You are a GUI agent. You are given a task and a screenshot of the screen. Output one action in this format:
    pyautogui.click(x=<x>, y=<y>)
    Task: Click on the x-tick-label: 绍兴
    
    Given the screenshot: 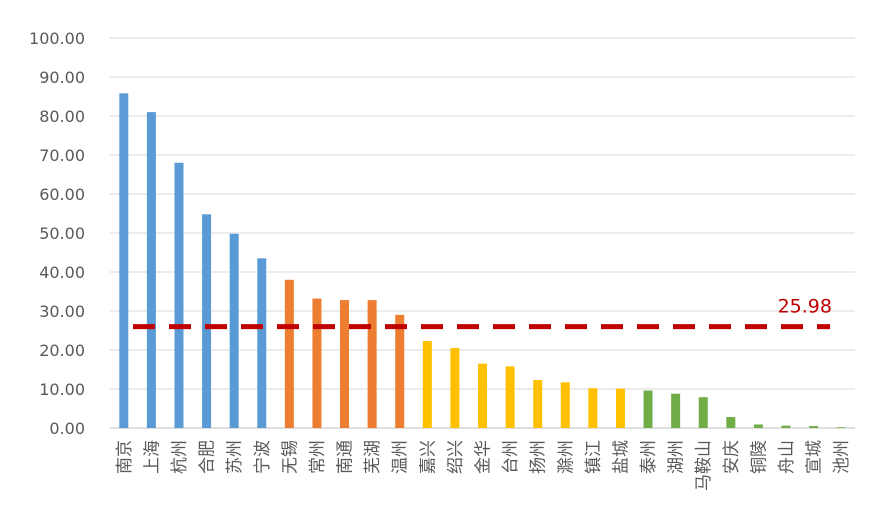 What is the action you would take?
    pyautogui.click(x=456, y=457)
    